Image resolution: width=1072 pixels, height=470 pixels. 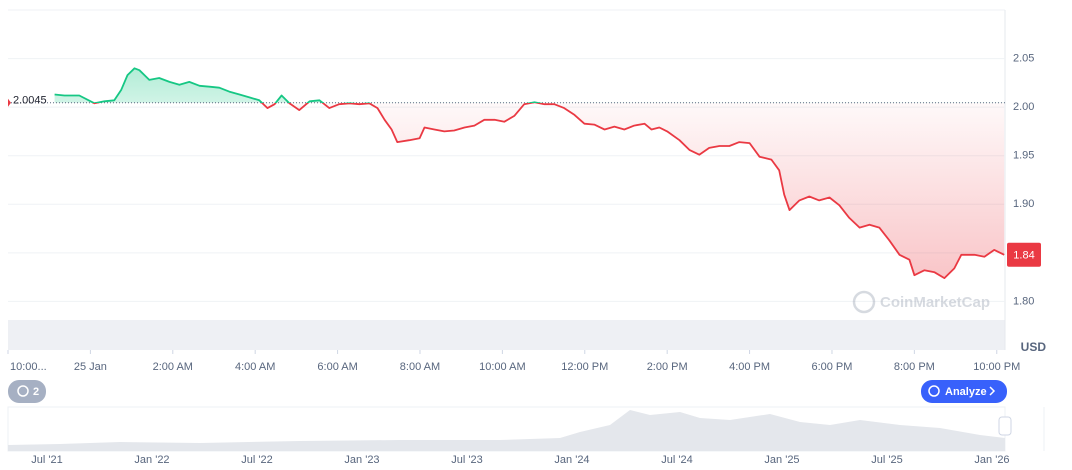 I want to click on reference-label: 2.0045, so click(x=30, y=101).